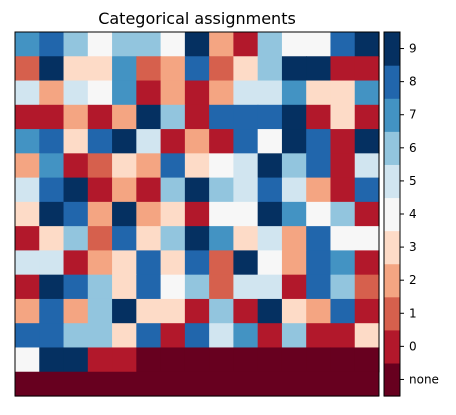 Image resolution: width=456 pixels, height=415 pixels. Describe the element at coordinates (413, 115) in the screenshot. I see `colorbar-tick-label: 7` at that location.